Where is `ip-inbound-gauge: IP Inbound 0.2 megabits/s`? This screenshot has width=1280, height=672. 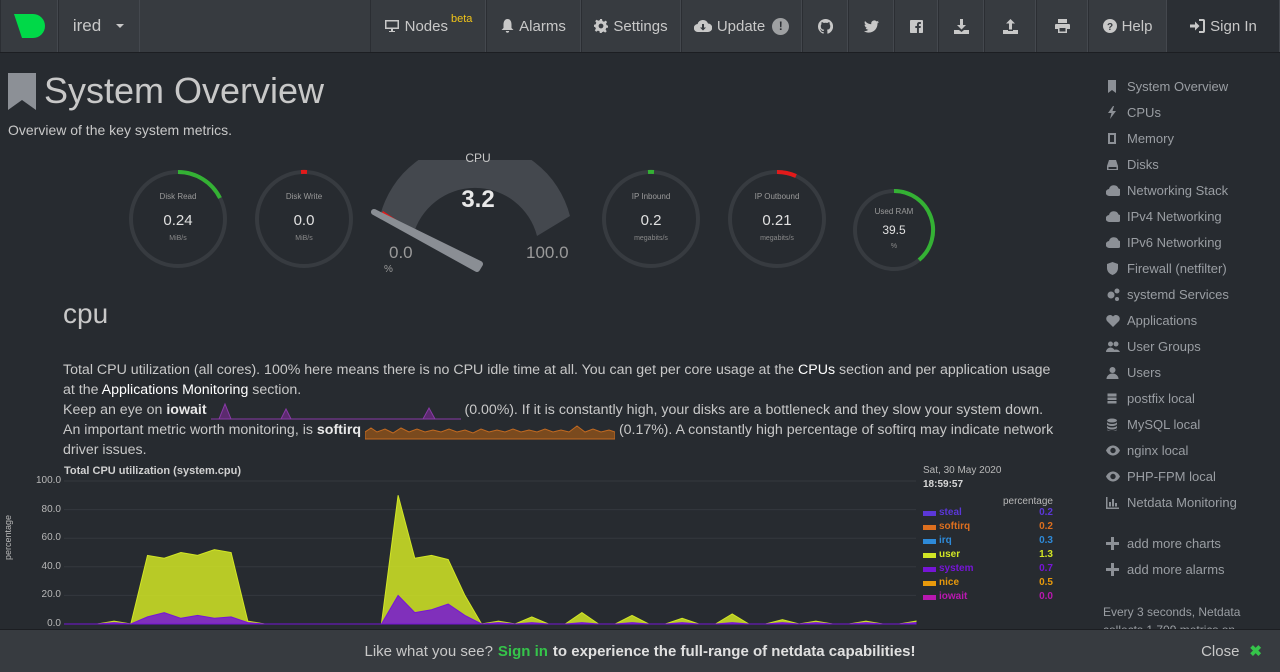
ip-inbound-gauge: IP Inbound 0.2 megabits/s is located at coordinates (651, 219).